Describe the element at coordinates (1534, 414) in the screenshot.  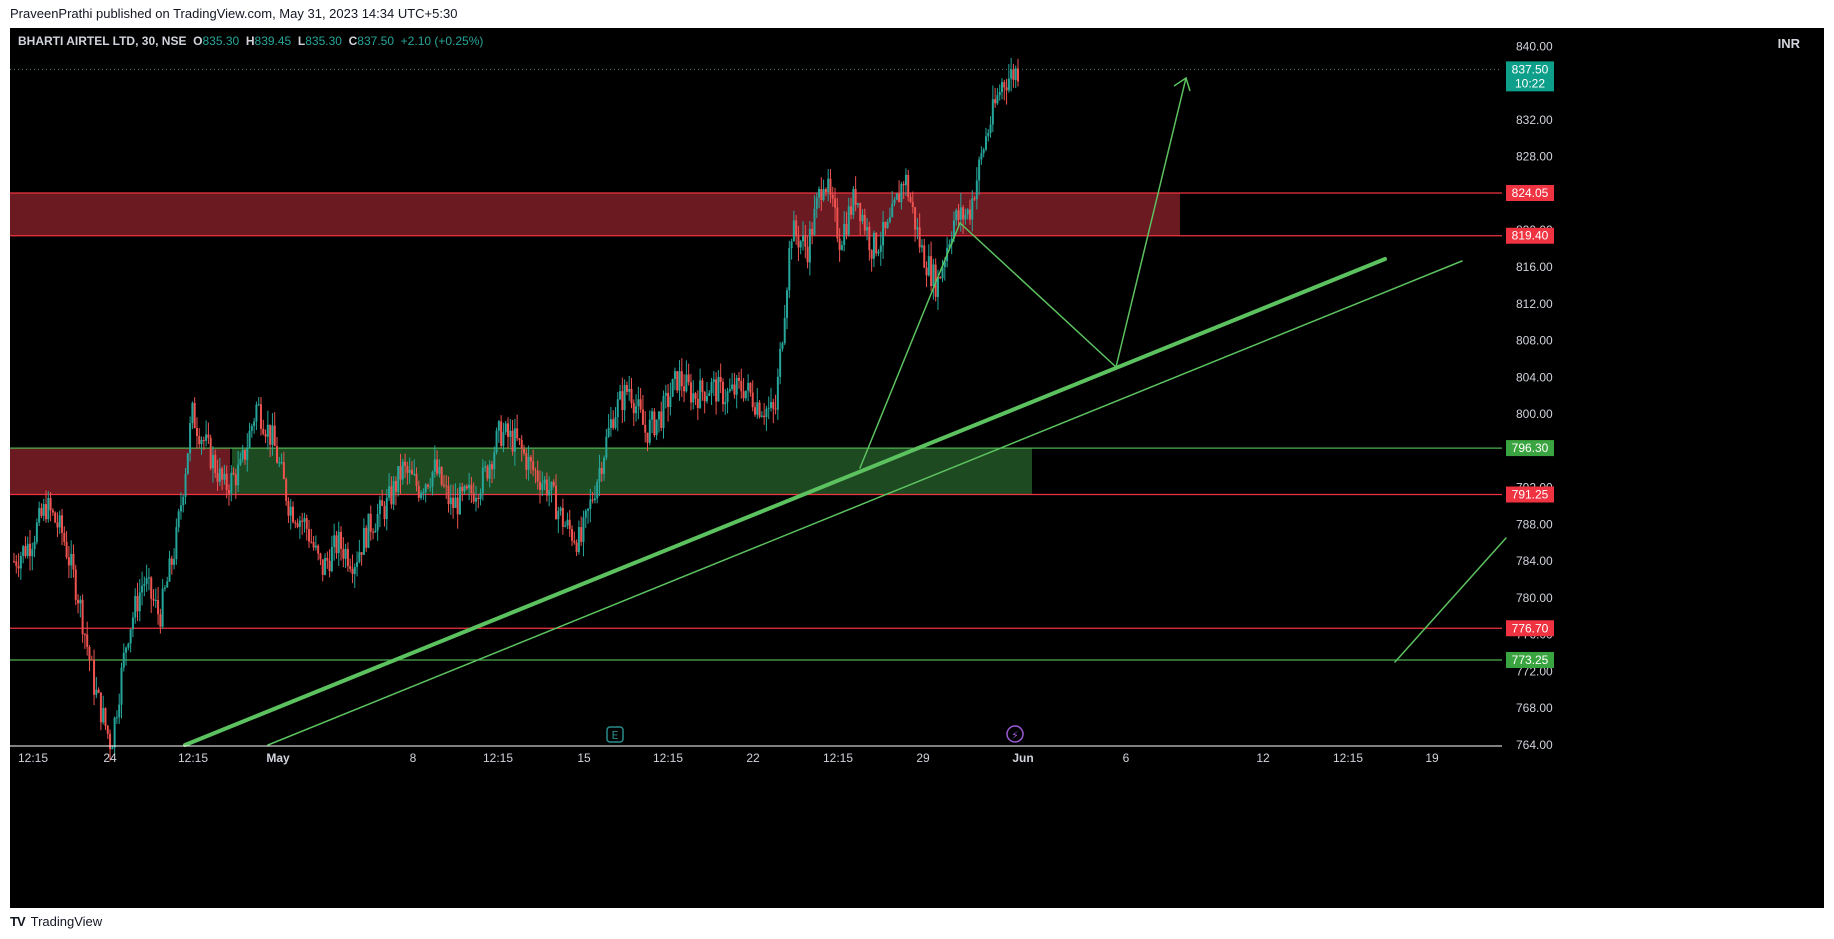
I see `y-tick-label: 800.00` at that location.